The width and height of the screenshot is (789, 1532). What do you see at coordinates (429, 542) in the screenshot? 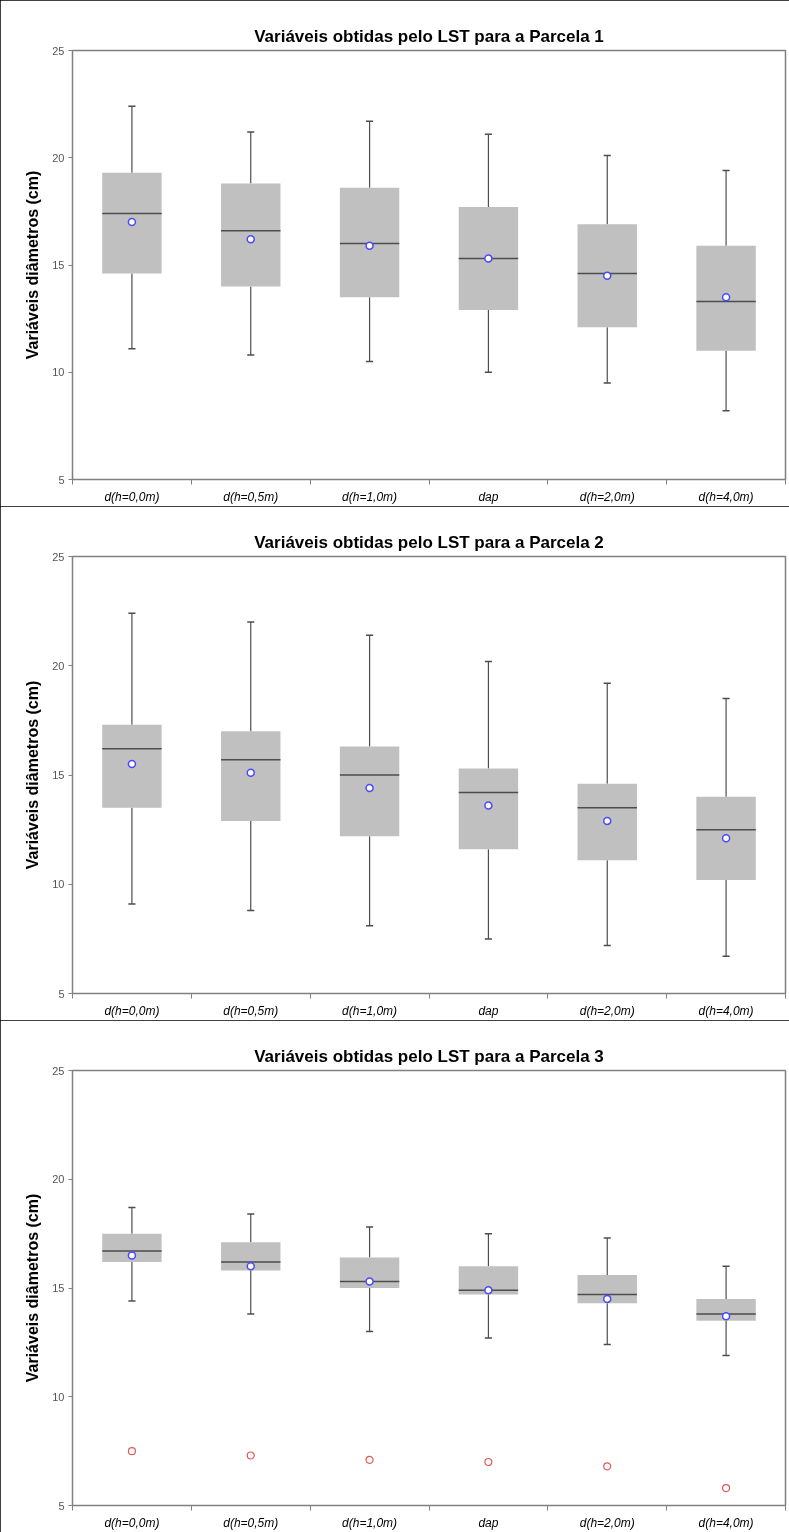
I see `chart-title: Variáveis obtidas pelo LST para a Parcela 2` at bounding box center [429, 542].